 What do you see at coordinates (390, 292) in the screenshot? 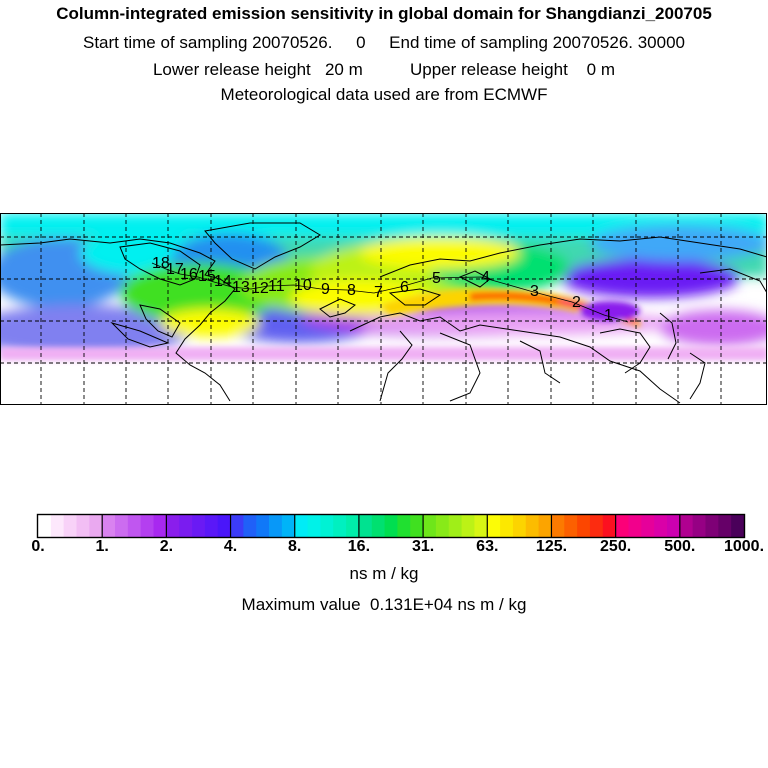
I see `trajectory-path` at bounding box center [390, 292].